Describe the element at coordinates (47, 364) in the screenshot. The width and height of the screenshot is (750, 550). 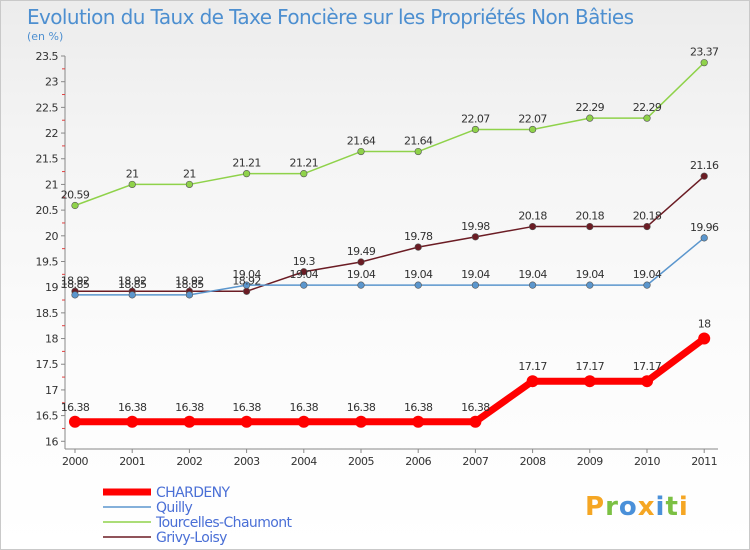
I see `y-tick-label: 17.5` at that location.